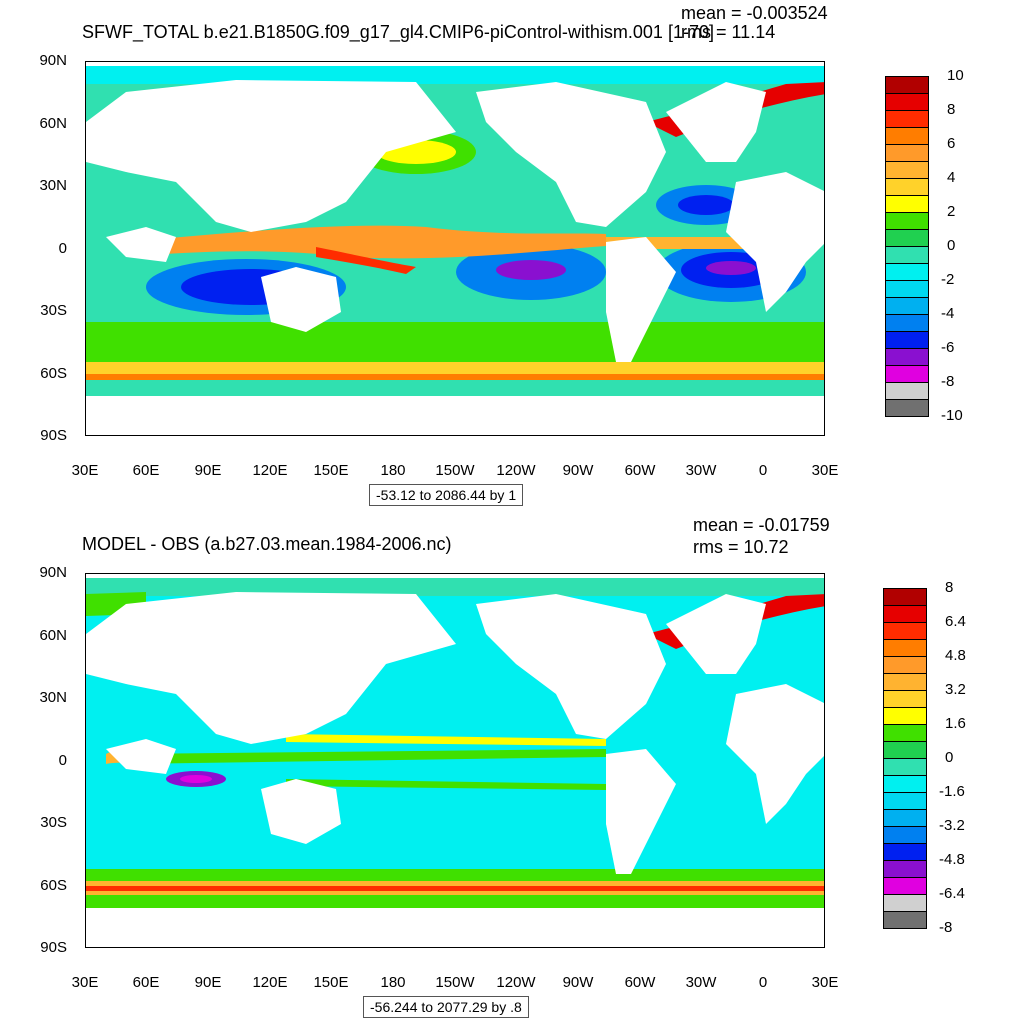 Image resolution: width=1024 pixels, height=1024 pixels. Describe the element at coordinates (455, 418) in the screenshot. I see `land-antarctica` at that location.